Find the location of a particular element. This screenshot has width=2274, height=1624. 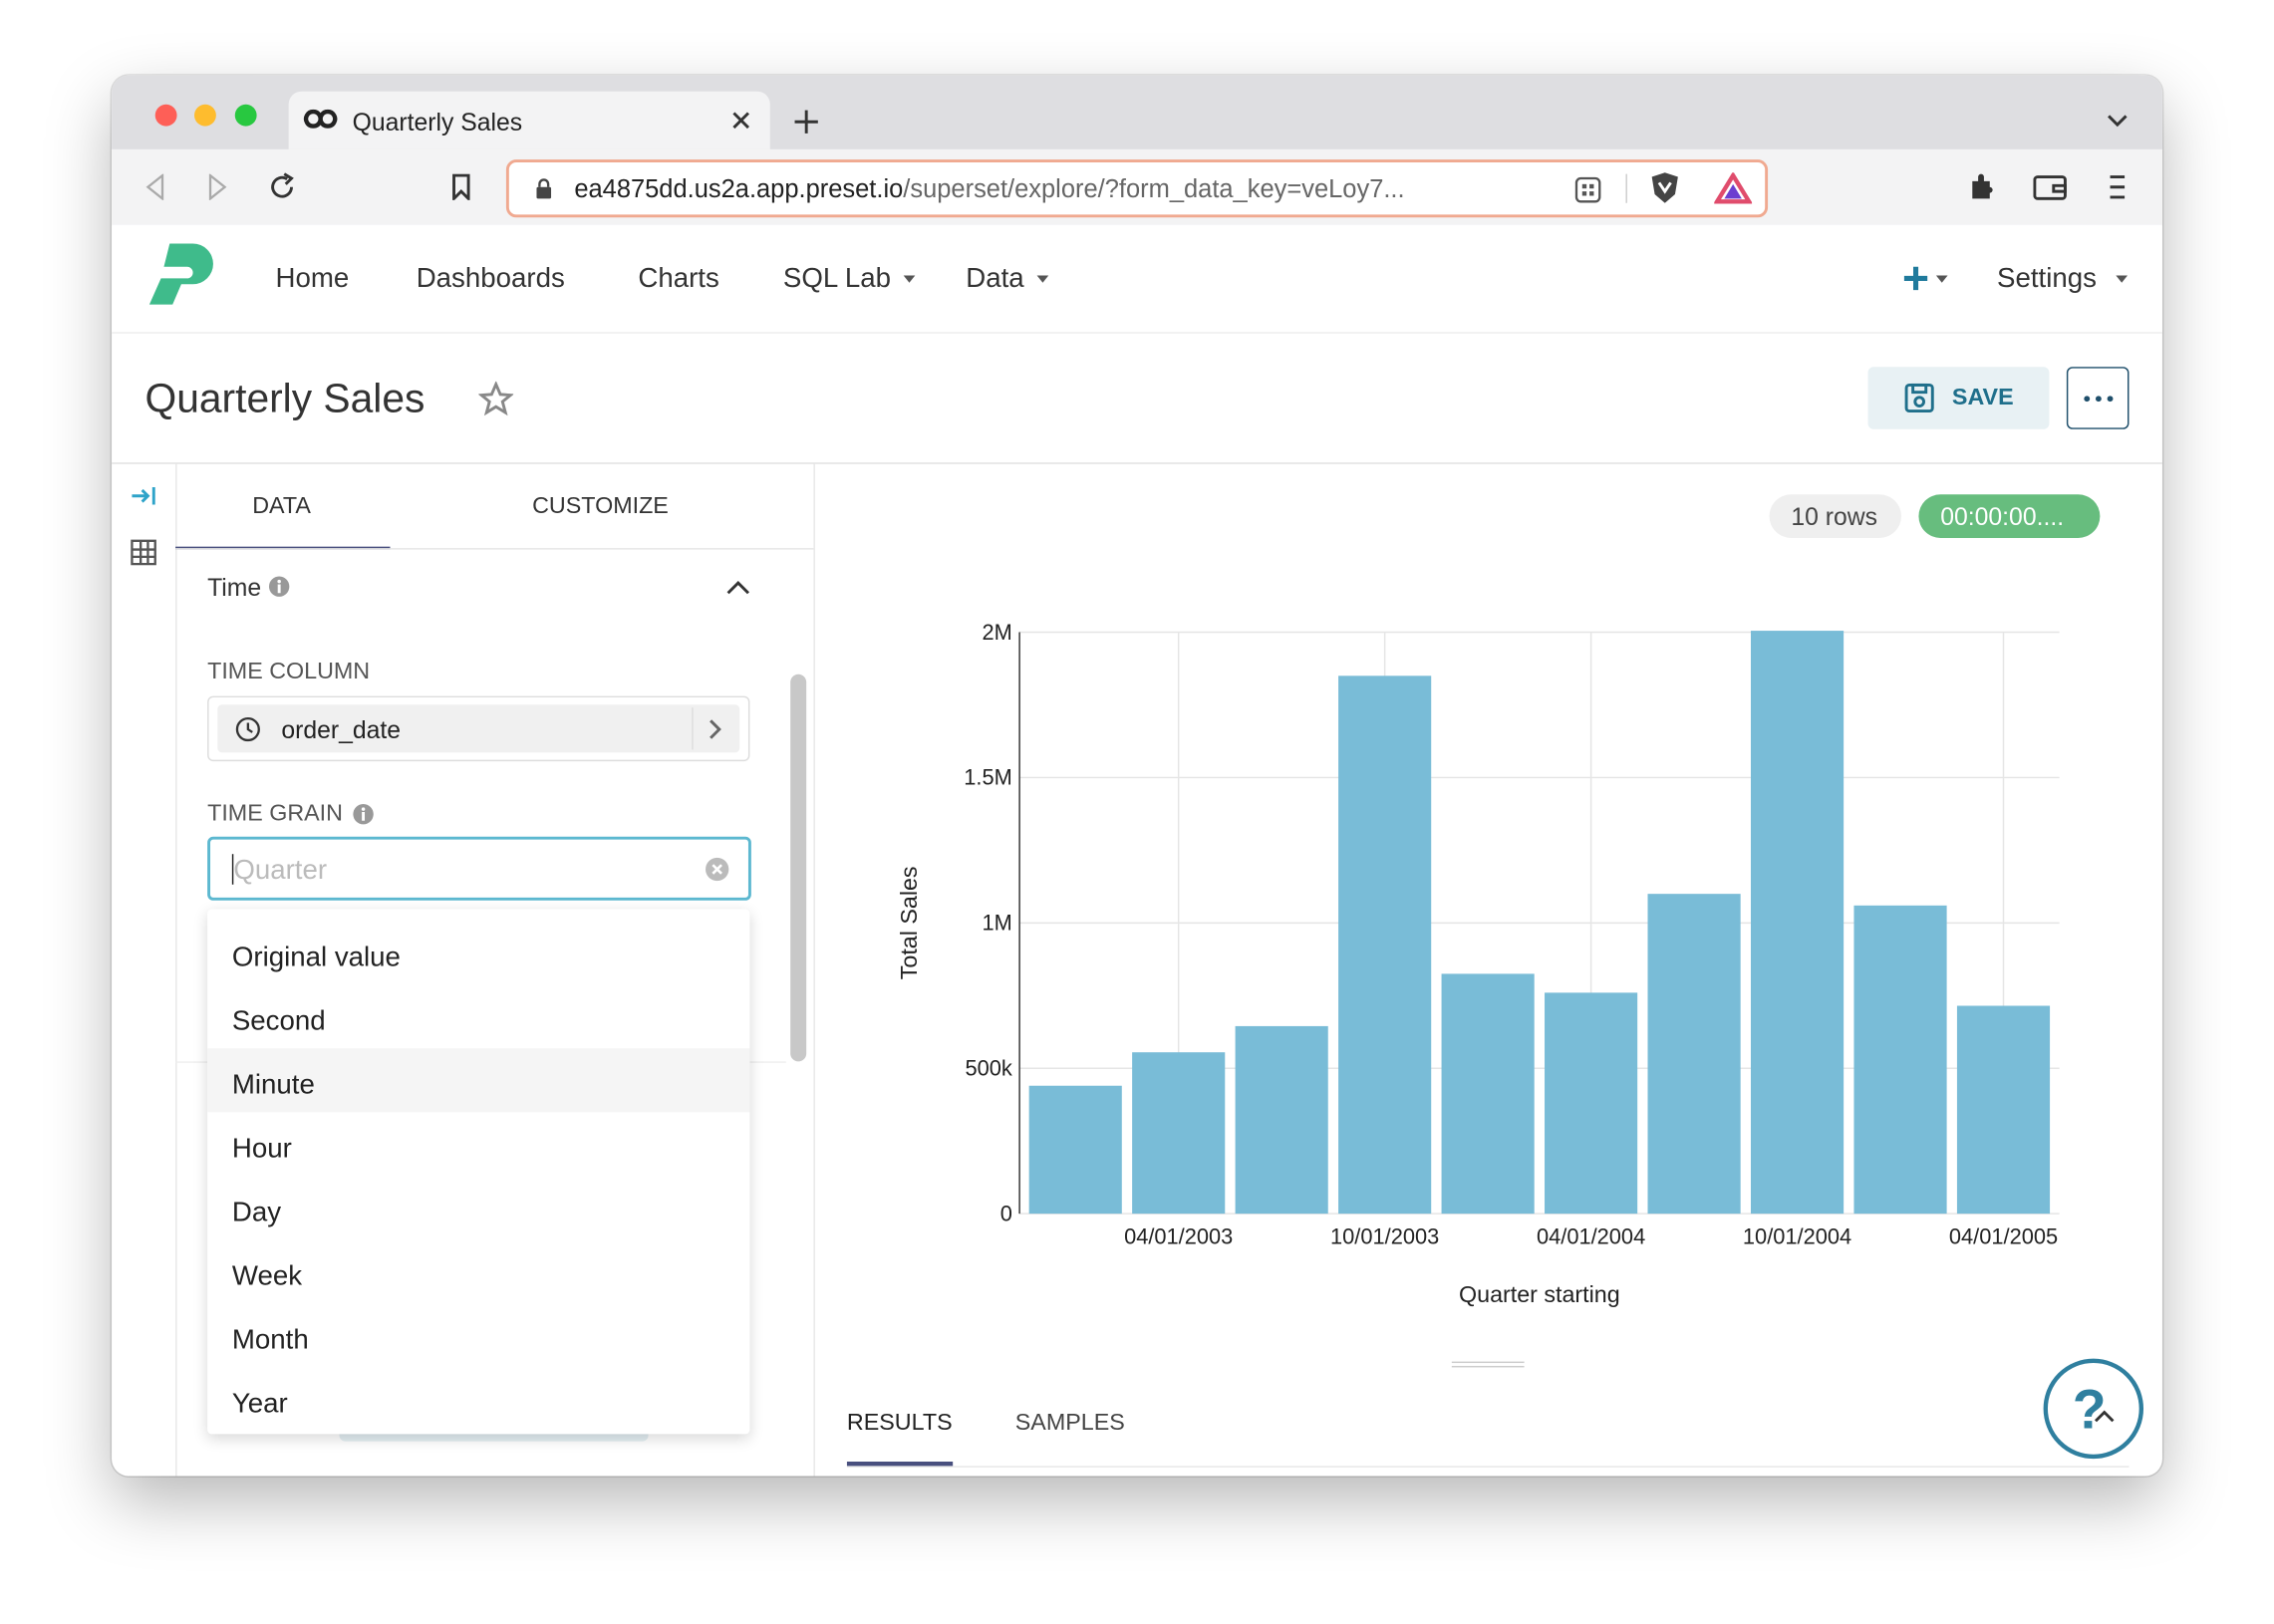

dataset-icon is located at coordinates (144, 553).